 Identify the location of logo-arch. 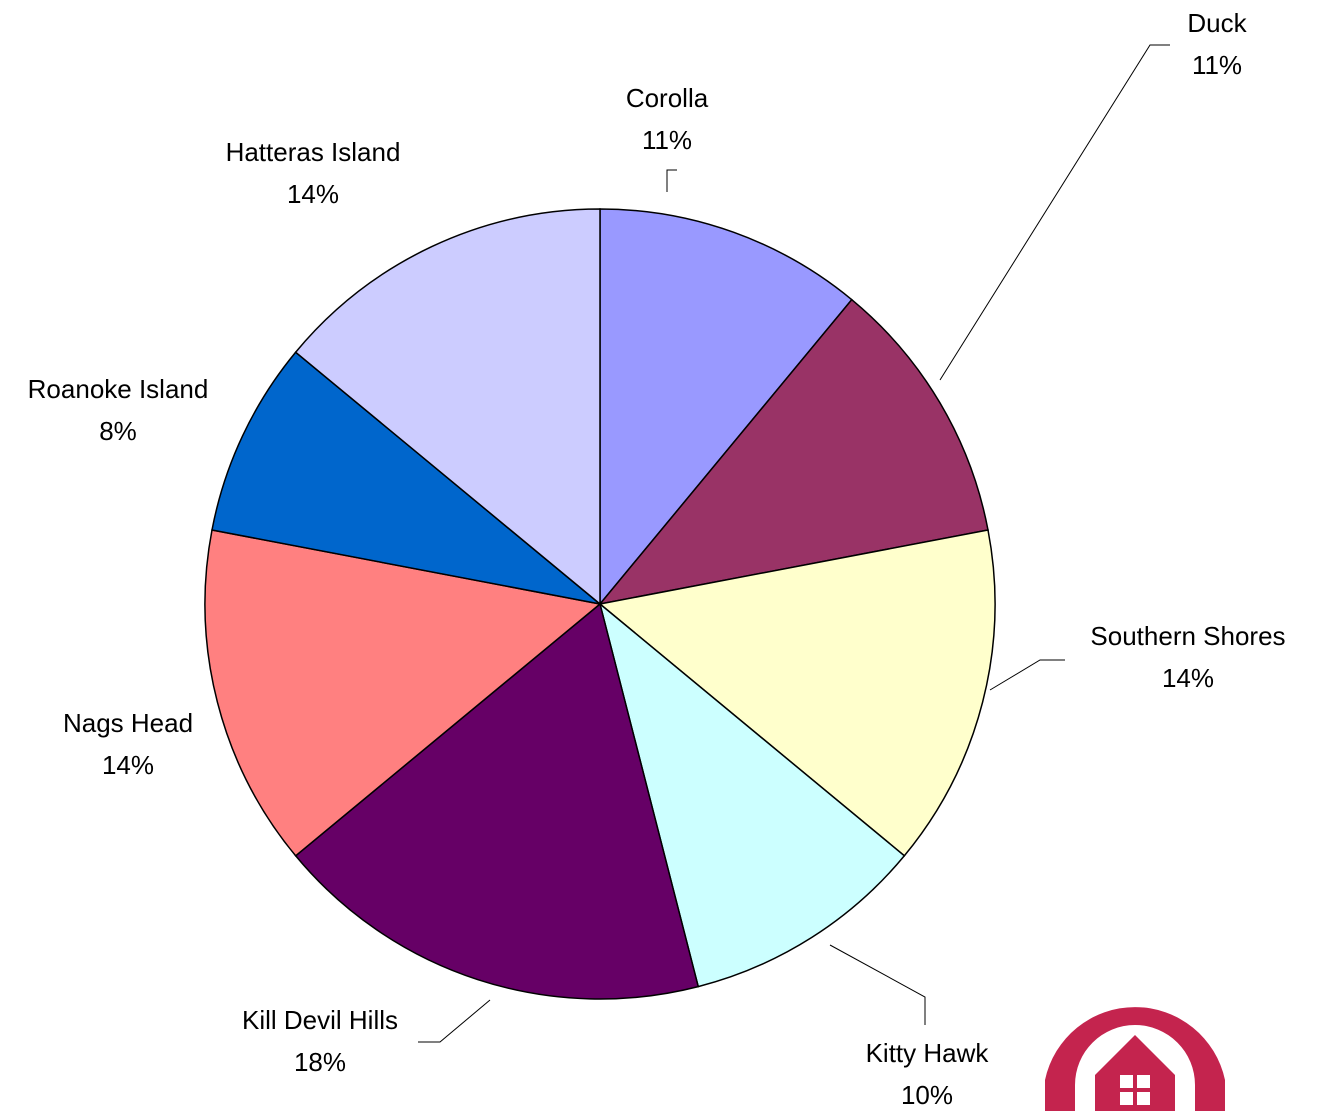
(1135, 1059).